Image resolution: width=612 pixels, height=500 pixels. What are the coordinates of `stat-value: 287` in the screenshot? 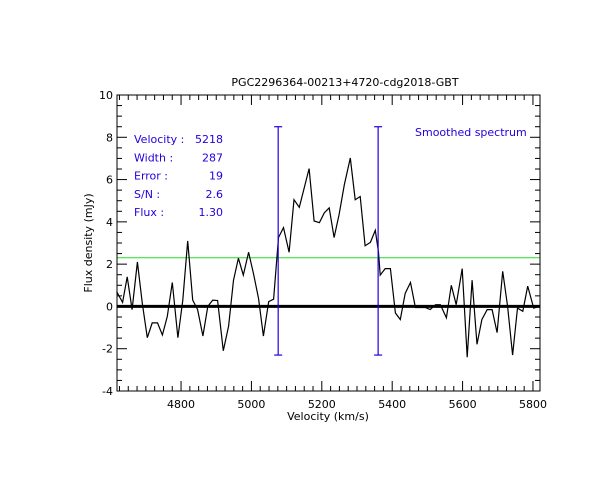 It's located at (212, 157).